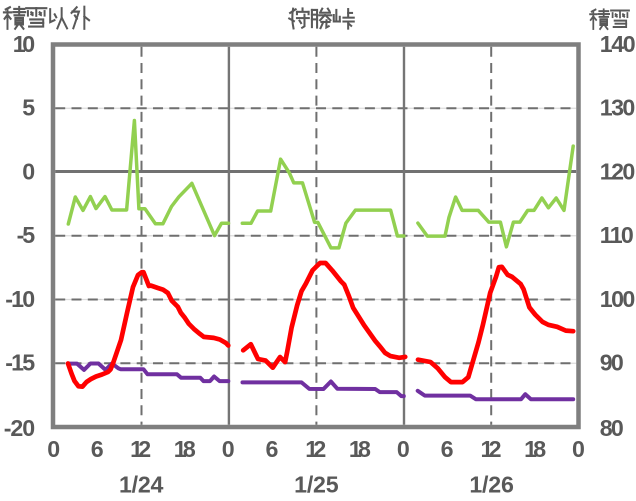 This screenshot has height=501, width=636. I want to click on svg-text: 120, so click(618, 171).